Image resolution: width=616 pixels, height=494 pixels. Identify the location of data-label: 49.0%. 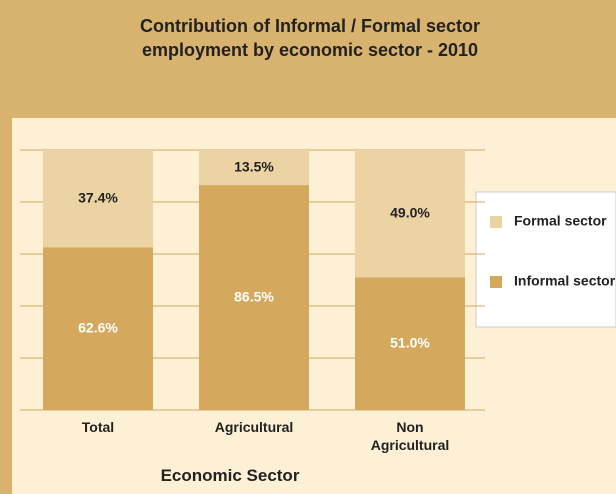
(410, 212).